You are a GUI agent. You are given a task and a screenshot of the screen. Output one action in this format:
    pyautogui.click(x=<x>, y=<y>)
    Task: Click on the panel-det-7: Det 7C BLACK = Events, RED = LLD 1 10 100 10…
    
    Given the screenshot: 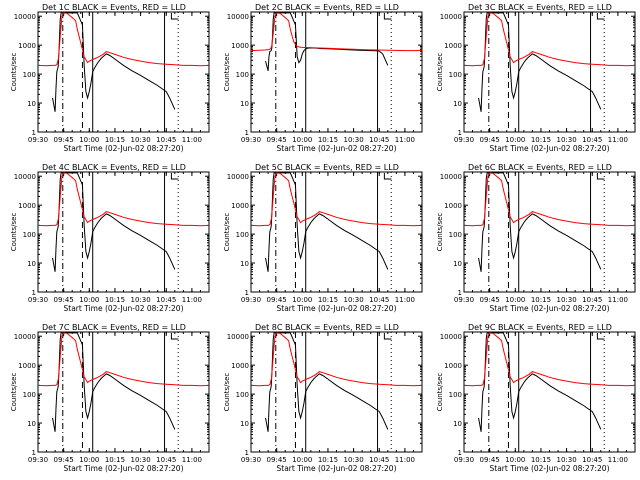 What is the action you would take?
    pyautogui.click(x=110, y=398)
    